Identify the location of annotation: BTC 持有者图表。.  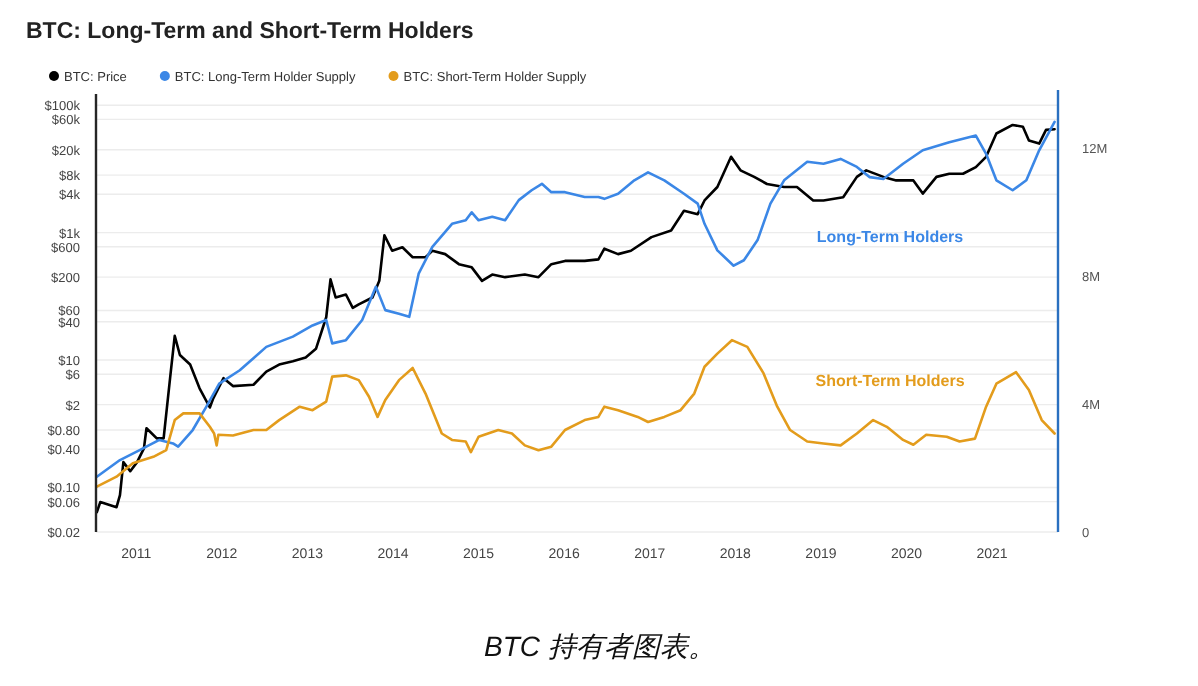
(600, 646).